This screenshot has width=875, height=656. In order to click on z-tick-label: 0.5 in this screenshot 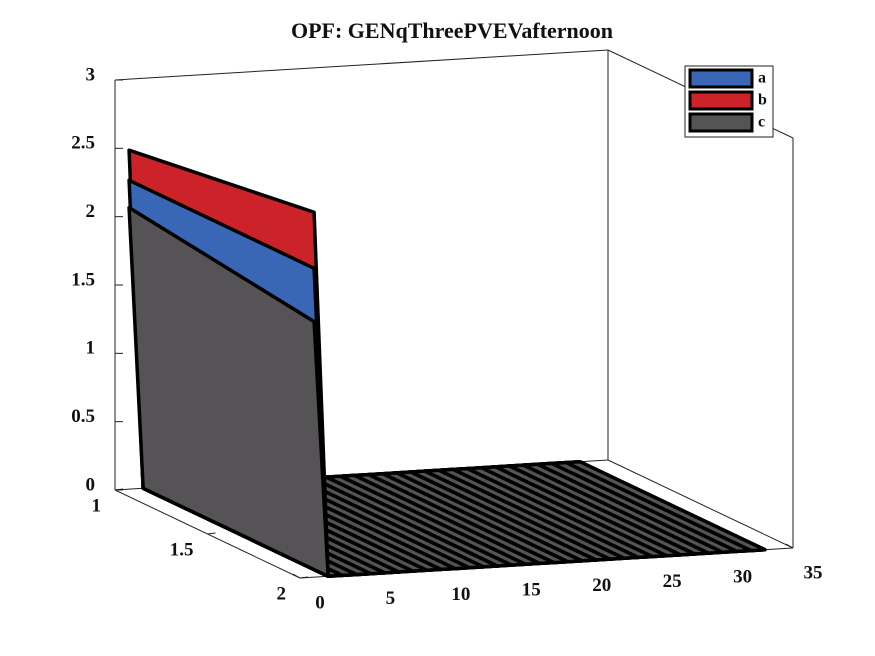, I will do `click(83, 416)`.